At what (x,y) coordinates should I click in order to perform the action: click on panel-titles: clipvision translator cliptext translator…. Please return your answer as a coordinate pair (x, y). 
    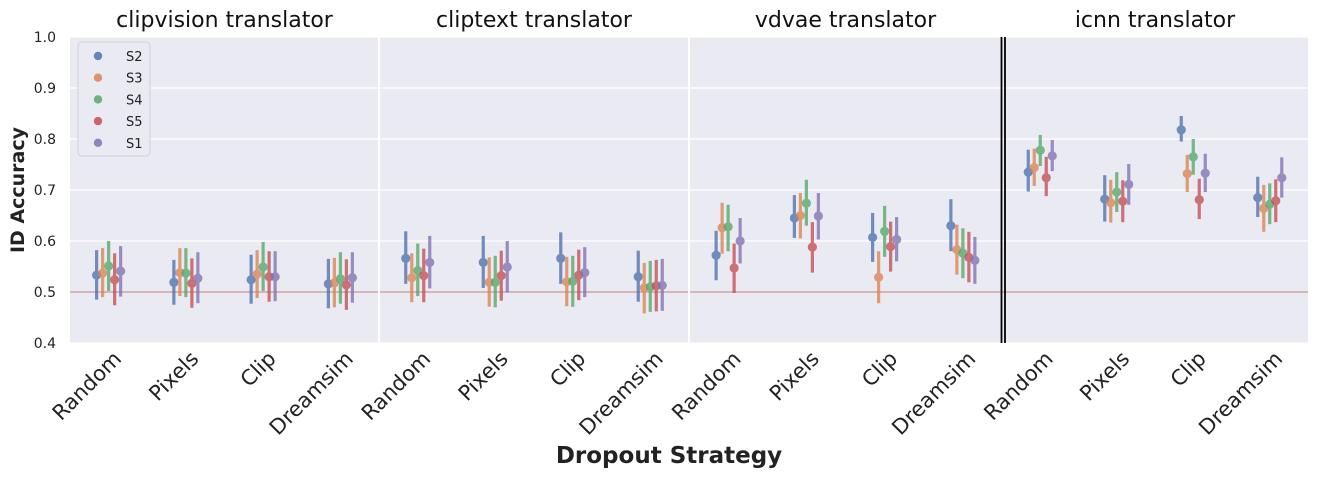
    Looking at the image, I should click on (676, 20).